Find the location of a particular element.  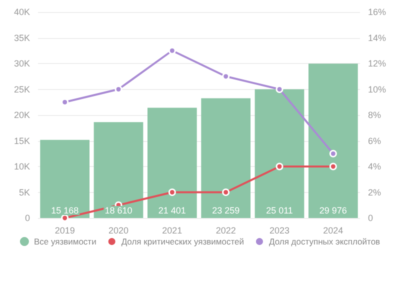

data-label: 25 011 is located at coordinates (279, 211).